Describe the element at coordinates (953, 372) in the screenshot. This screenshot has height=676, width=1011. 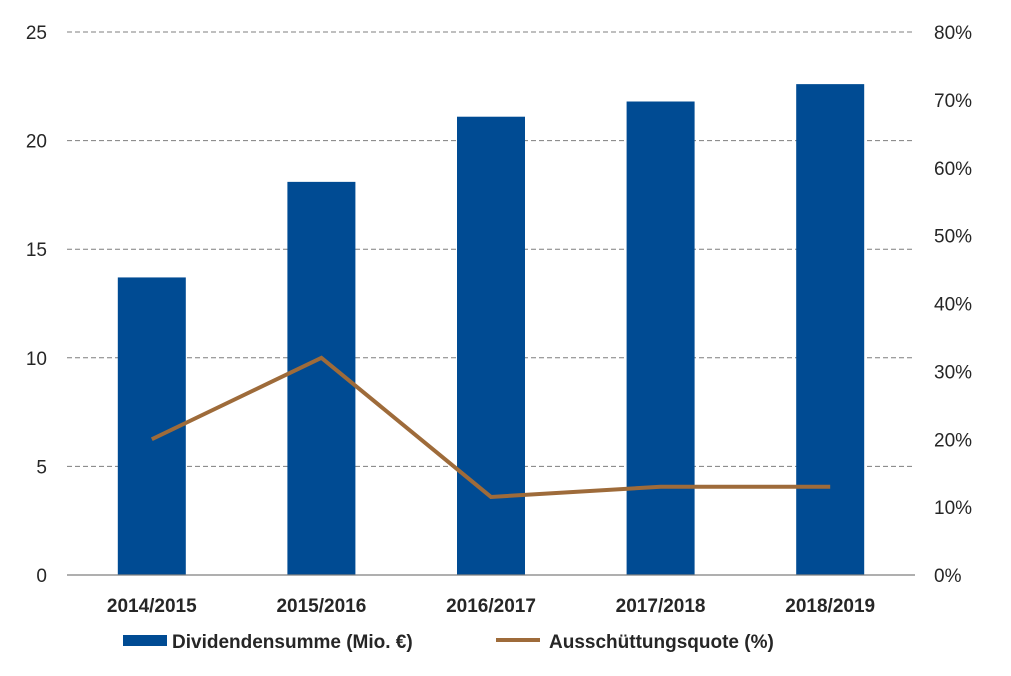
I see `y-right-tick-label: 30%` at that location.